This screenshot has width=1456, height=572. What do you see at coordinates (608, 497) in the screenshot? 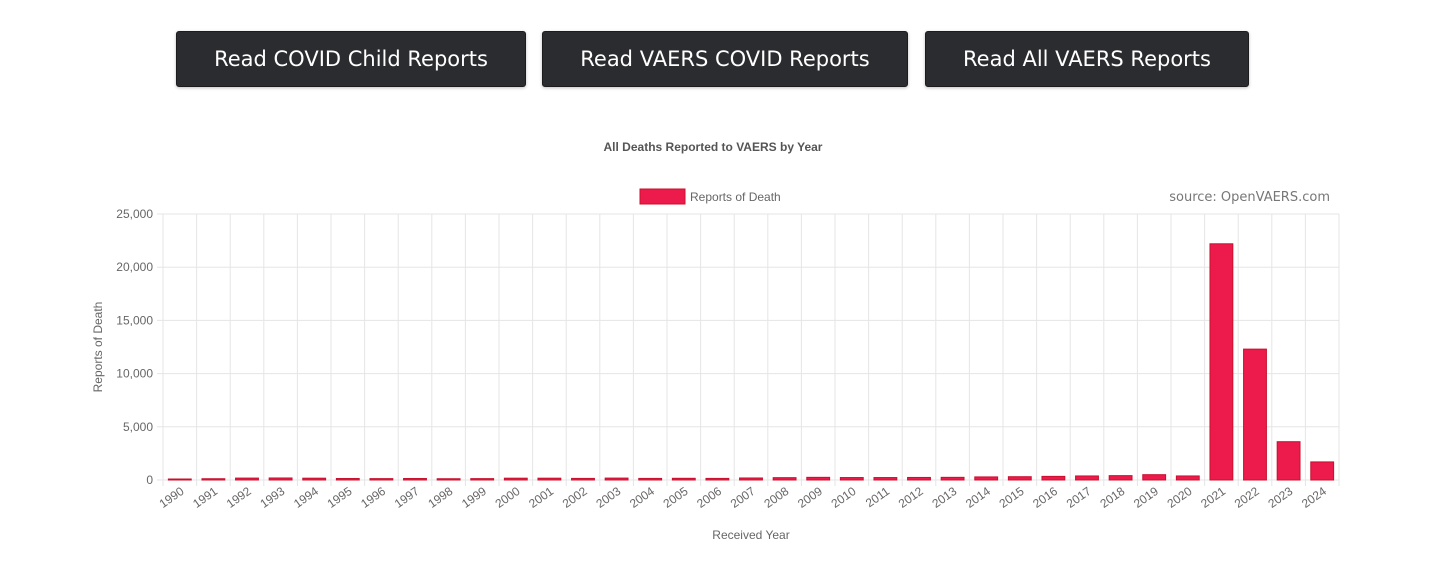
I see `x-tick-label: 2003` at bounding box center [608, 497].